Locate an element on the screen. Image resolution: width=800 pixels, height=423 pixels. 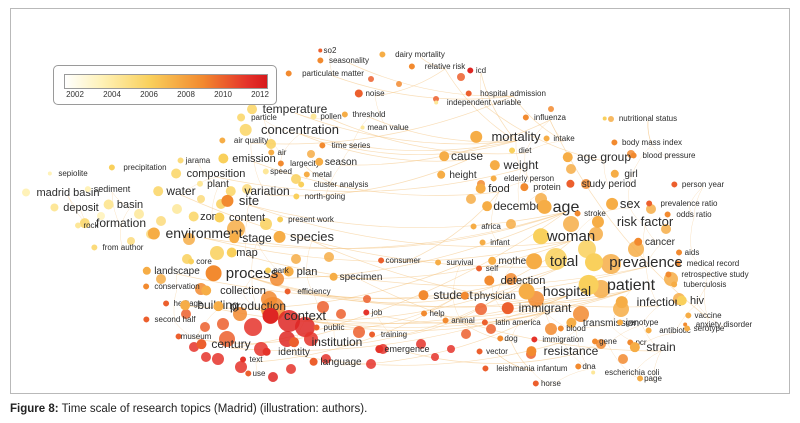
topic-node: icd is located at coordinates (476, 70).